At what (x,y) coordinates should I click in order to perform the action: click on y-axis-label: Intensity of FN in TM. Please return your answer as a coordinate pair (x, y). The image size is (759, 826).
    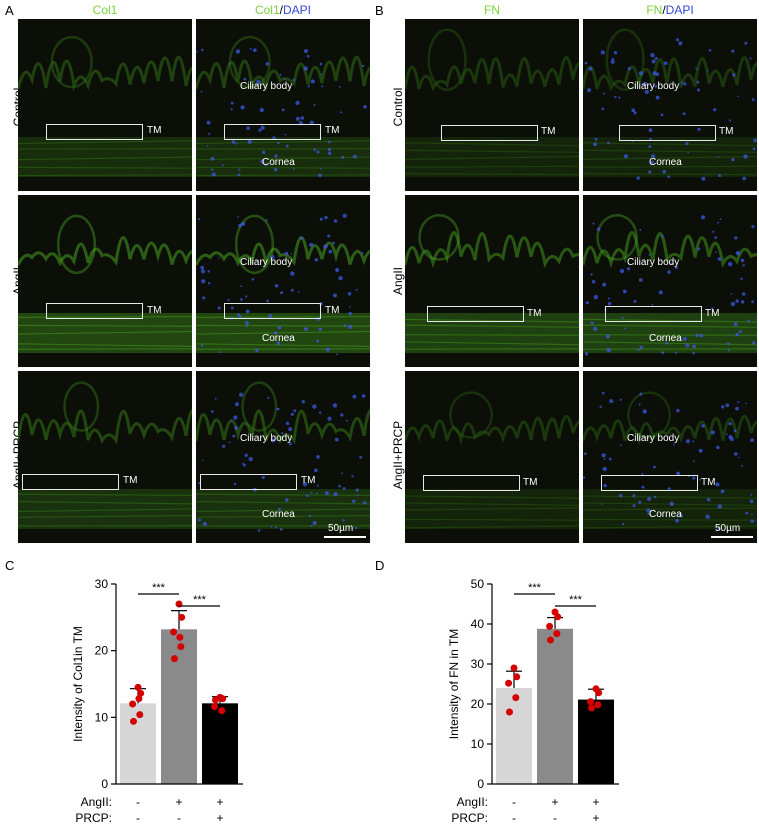
    Looking at the image, I should click on (454, 684).